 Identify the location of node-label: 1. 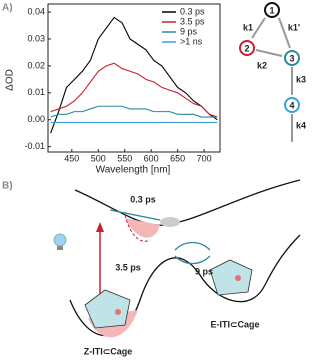
(271, 10).